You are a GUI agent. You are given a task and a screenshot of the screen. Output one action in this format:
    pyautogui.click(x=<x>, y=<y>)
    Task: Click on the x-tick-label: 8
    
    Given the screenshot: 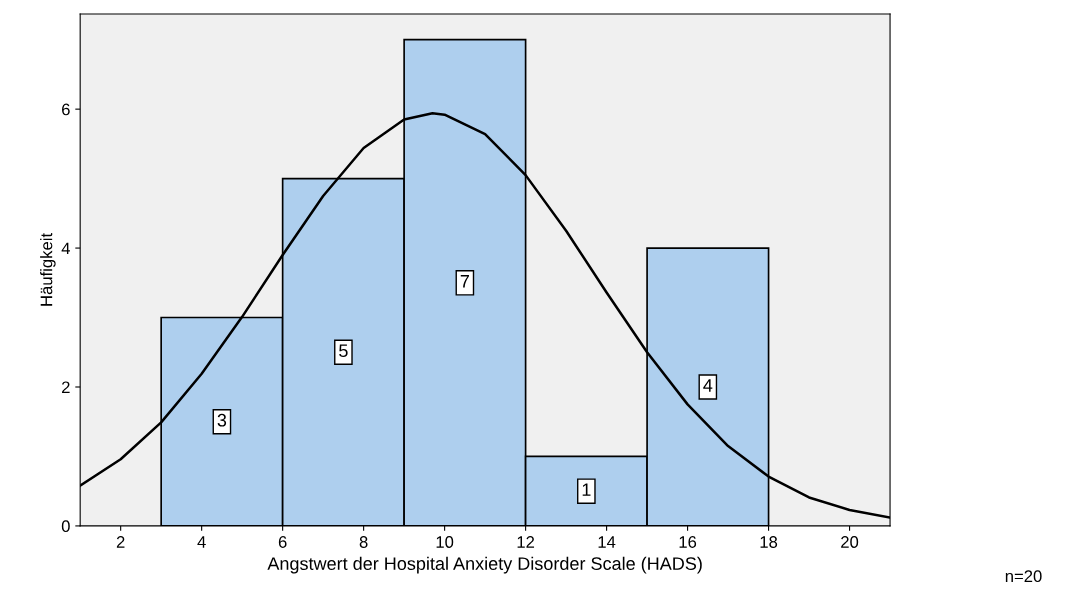 What is the action you would take?
    pyautogui.click(x=363, y=542)
    